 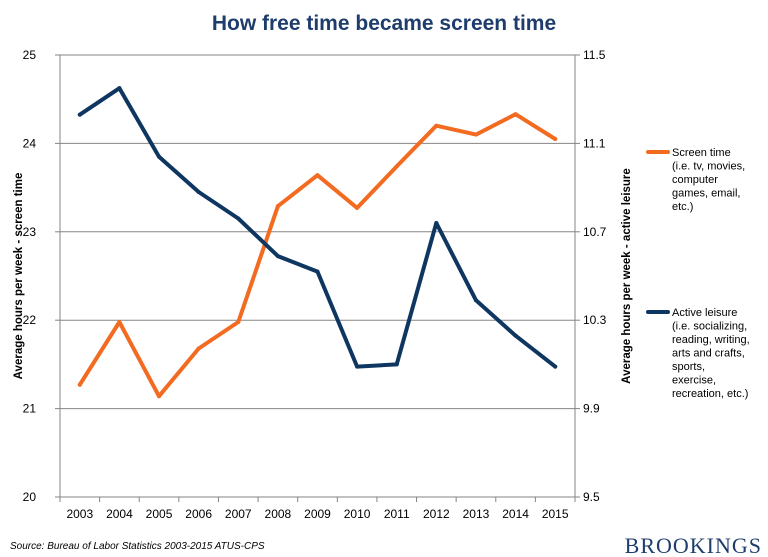 I want to click on legend-label-active-leisure: Active leisure, so click(x=704, y=313).